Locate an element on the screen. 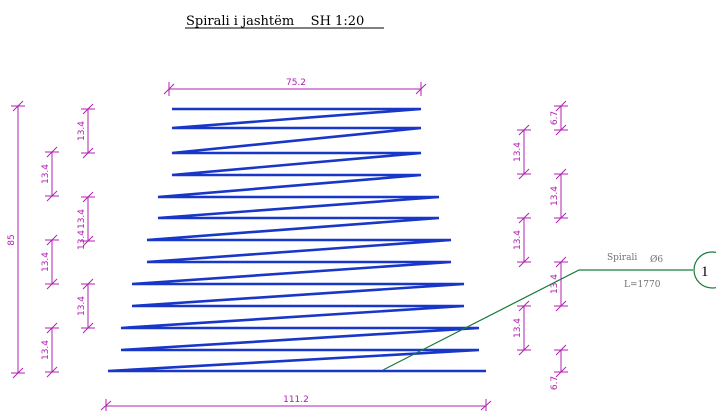 This screenshot has height=411, width=716. drawing-title: Spirali i jashtëm SH 1:20 is located at coordinates (275, 21).